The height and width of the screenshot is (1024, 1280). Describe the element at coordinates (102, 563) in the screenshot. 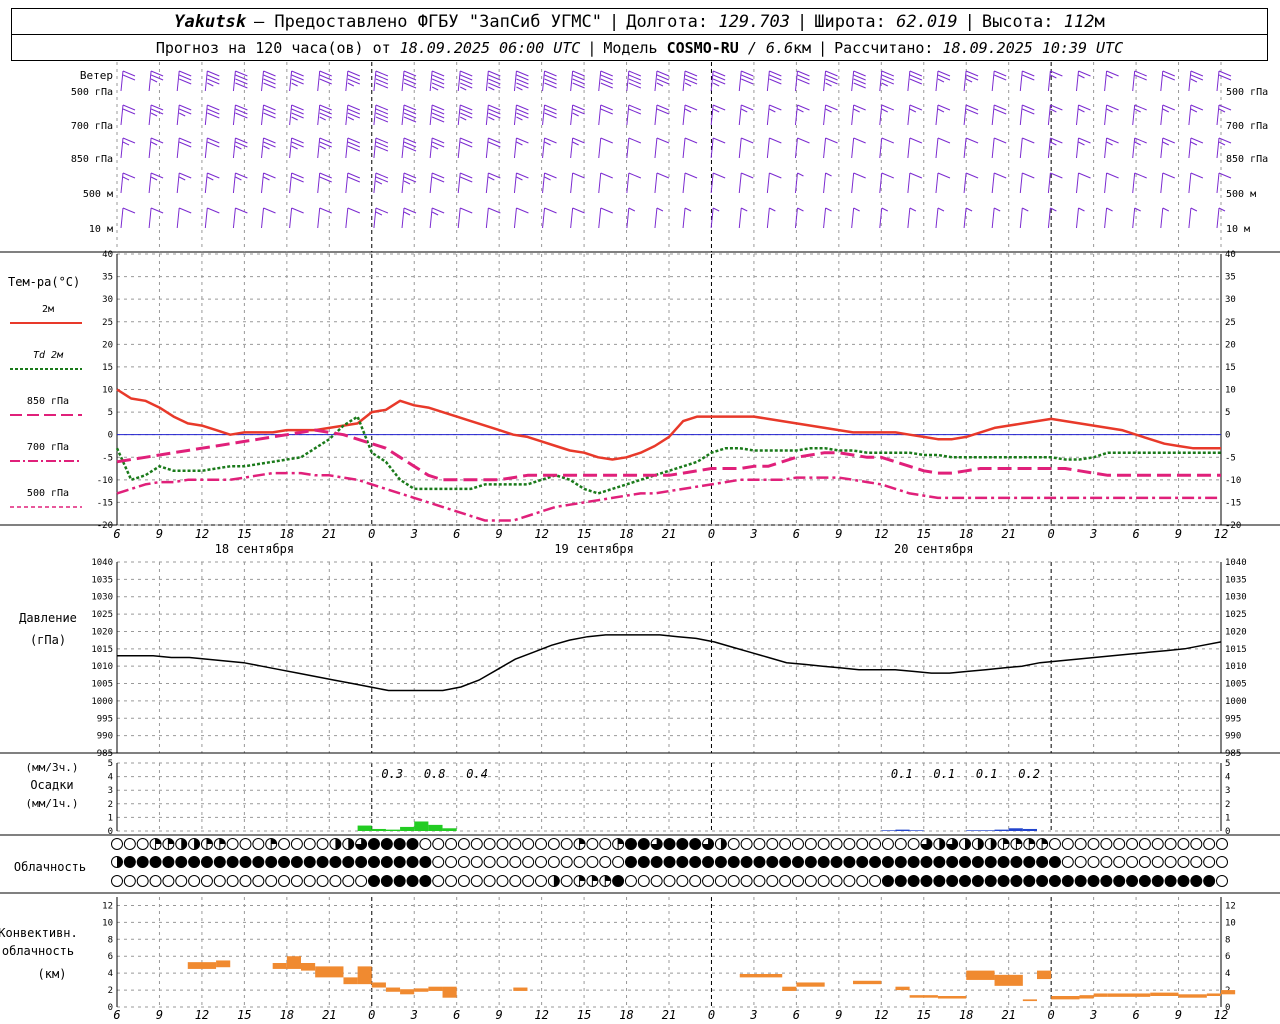

I see `pres-ytick-left: 1040` at that location.